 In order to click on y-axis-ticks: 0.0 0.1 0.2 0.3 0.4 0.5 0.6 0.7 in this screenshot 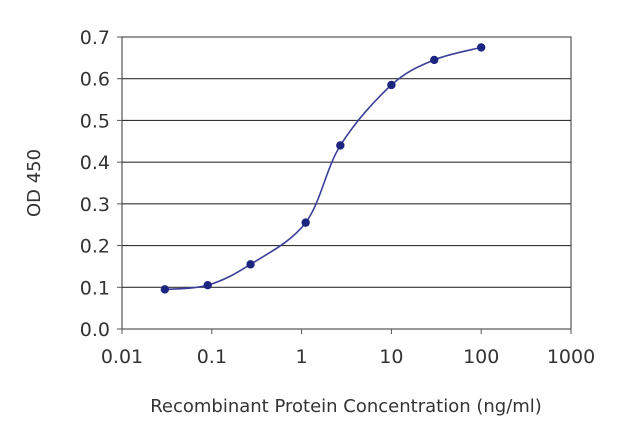, I will do `click(101, 184)`.